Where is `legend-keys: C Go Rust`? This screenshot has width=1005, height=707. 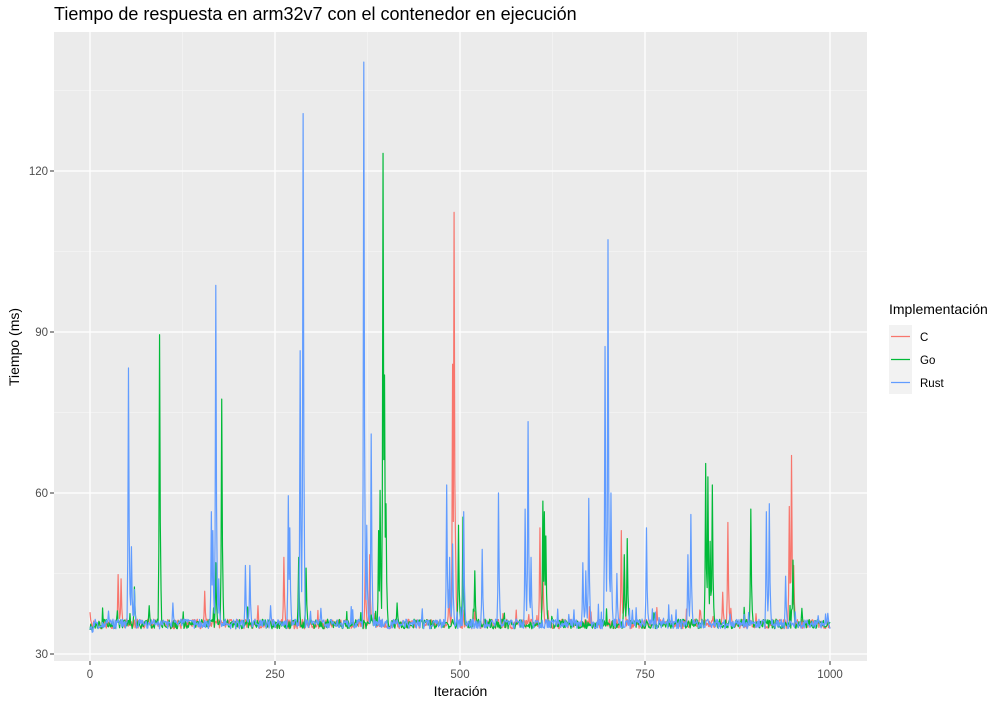 legend-keys: C Go Rust is located at coordinates (916, 359).